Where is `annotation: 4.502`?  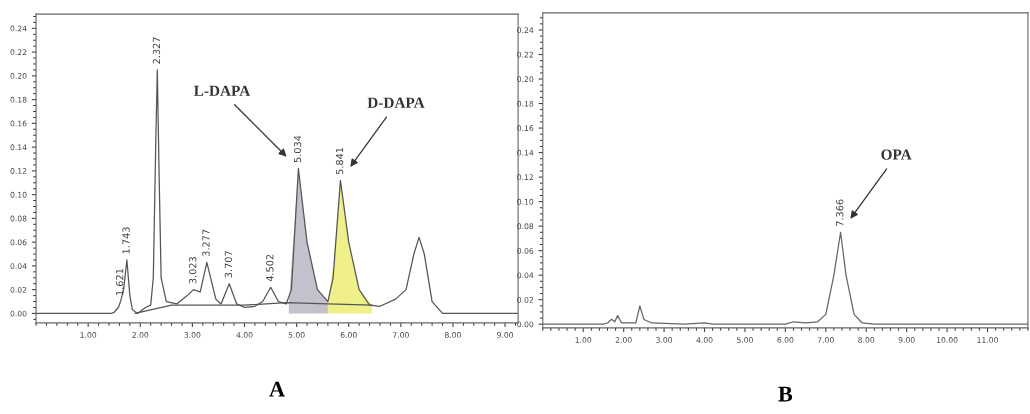
annotation: 4.502 is located at coordinates (270, 268).